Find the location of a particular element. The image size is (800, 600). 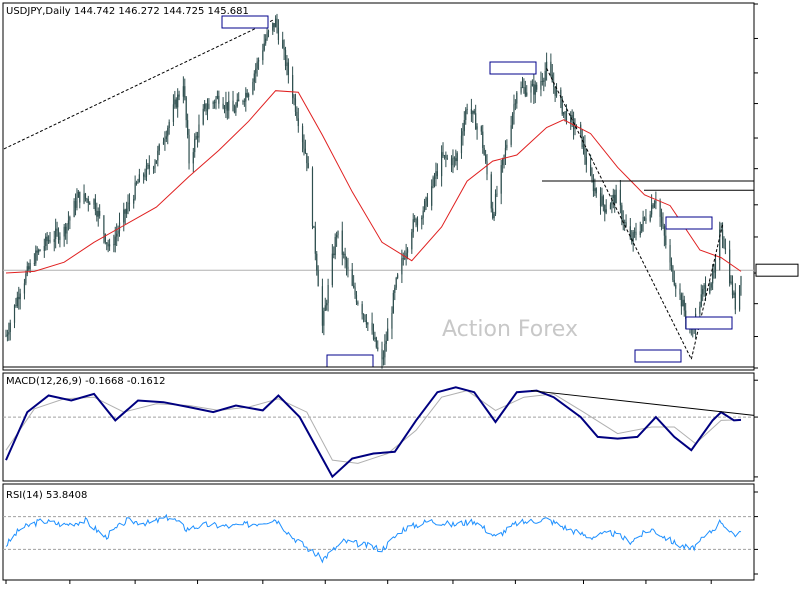

trend-line-rebound is located at coordinates (707, 292).